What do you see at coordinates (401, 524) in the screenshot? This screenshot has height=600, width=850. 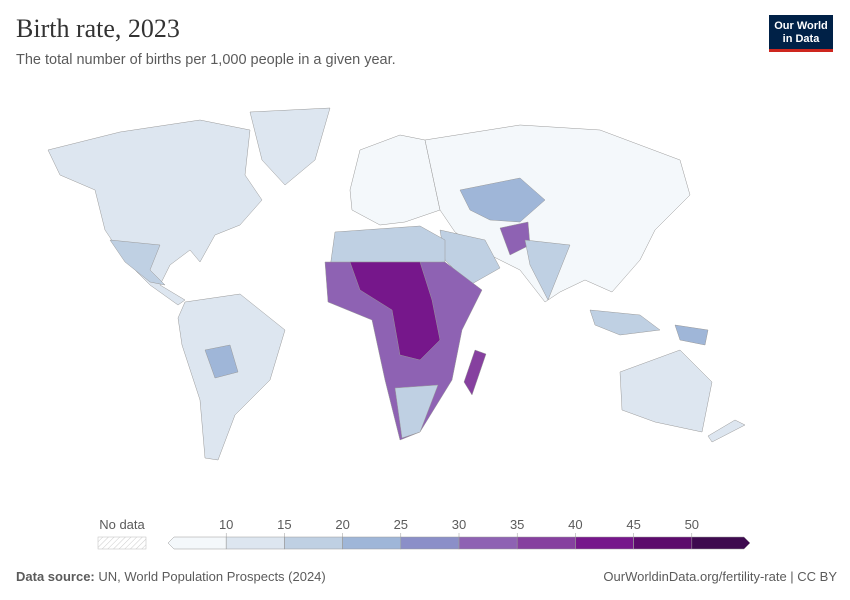 I see `legend-tick-label: 25` at bounding box center [401, 524].